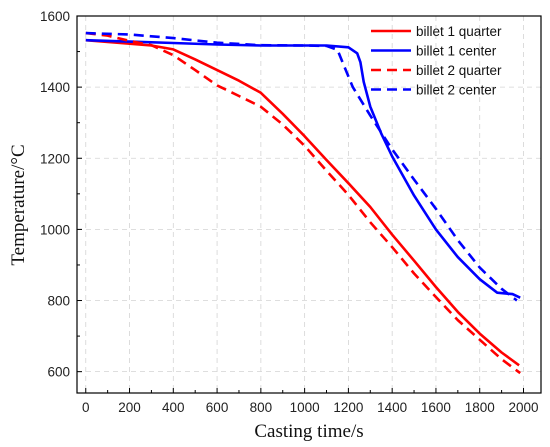 Image resolution: width=550 pixels, height=447 pixels. Describe the element at coordinates (305, 407) in the screenshot. I see `x-tick-label: 1000` at that location.